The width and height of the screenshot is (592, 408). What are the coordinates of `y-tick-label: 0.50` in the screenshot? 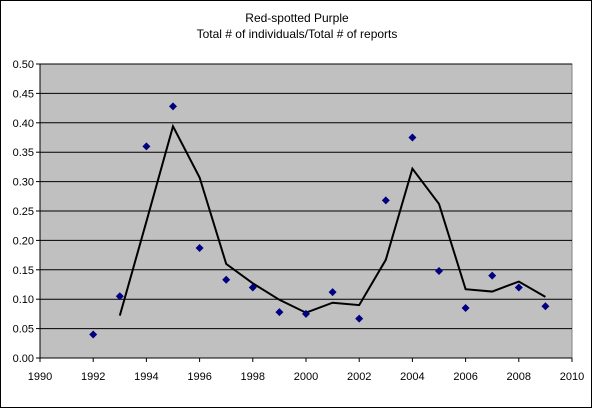 It's located at (23, 65).